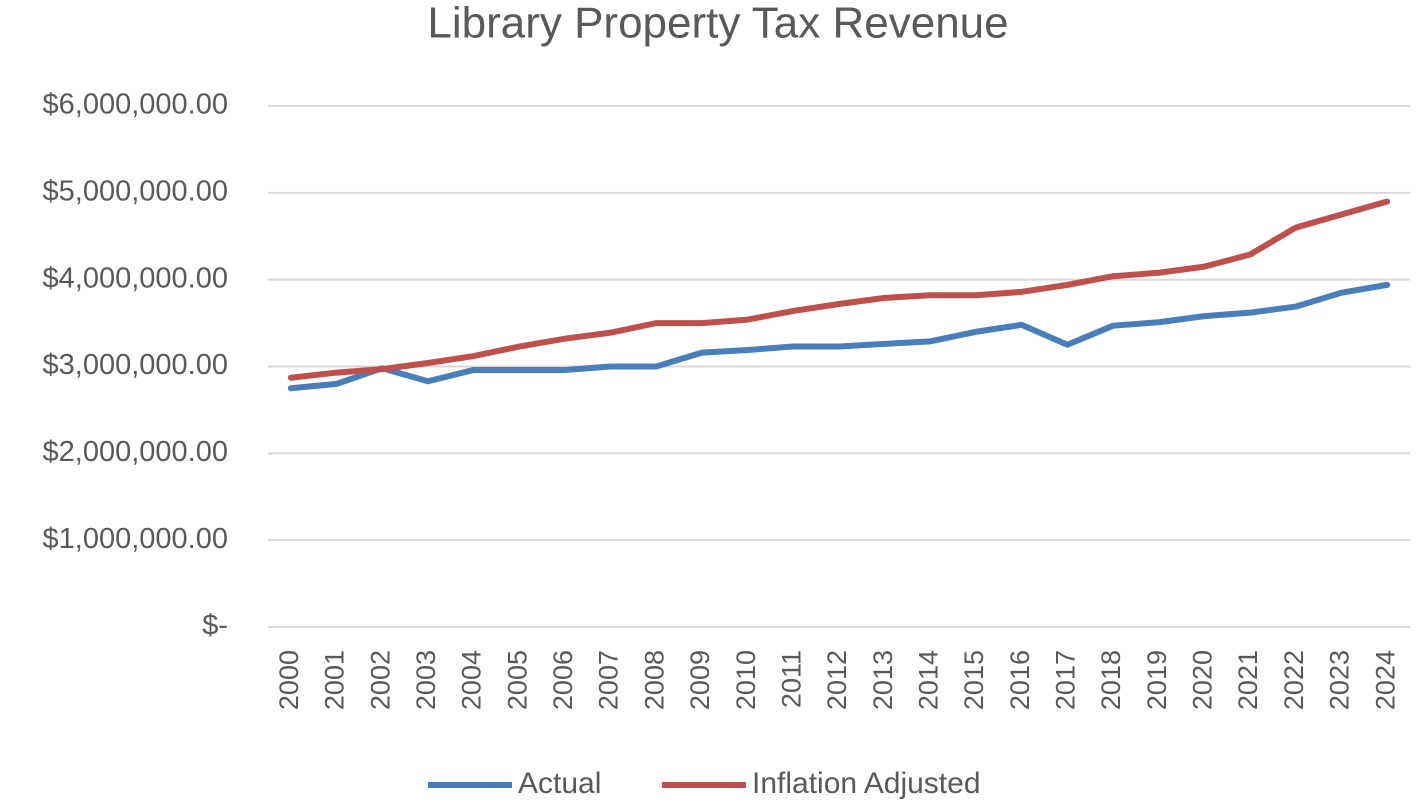  I want to click on x-tick-label: 2023, so click(1340, 680).